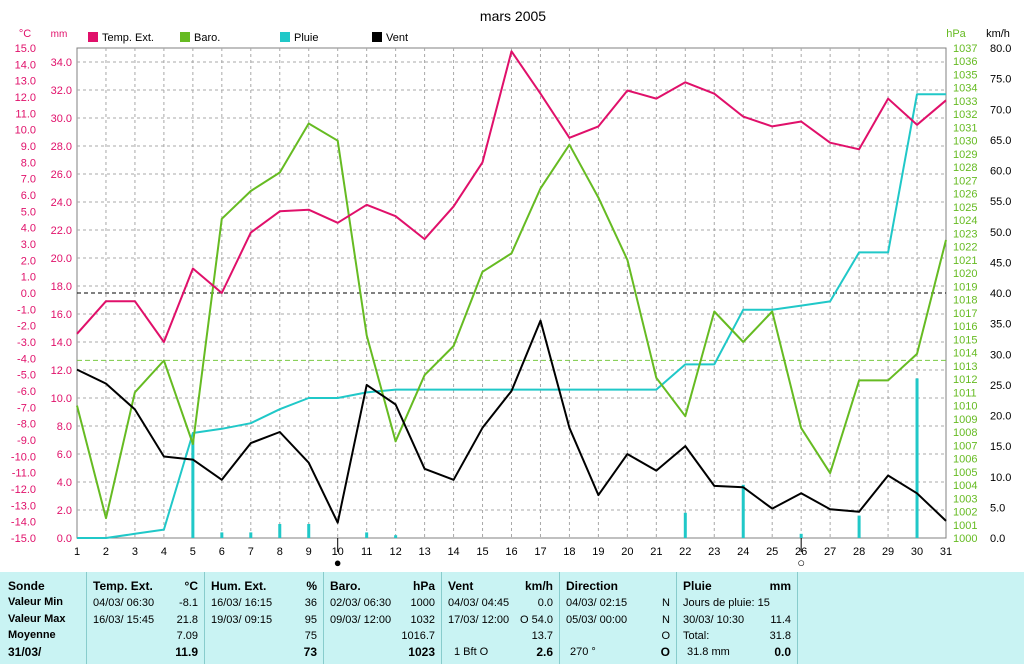 The image size is (1024, 664). Describe the element at coordinates (28, 294) in the screenshot. I see `temp-tick-label: 0.0` at that location.